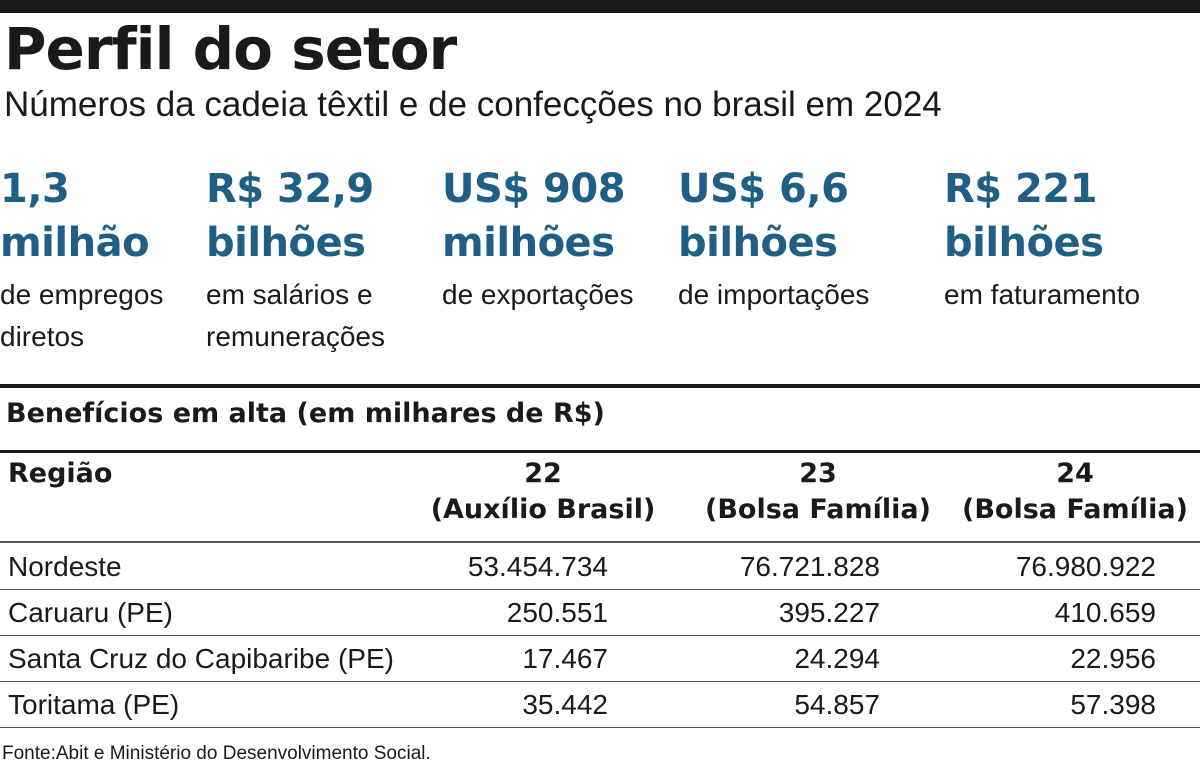 The image size is (1200, 767). What do you see at coordinates (1075, 491) in the screenshot?
I see `header-col-24: 24 (Bolsa Família)` at bounding box center [1075, 491].